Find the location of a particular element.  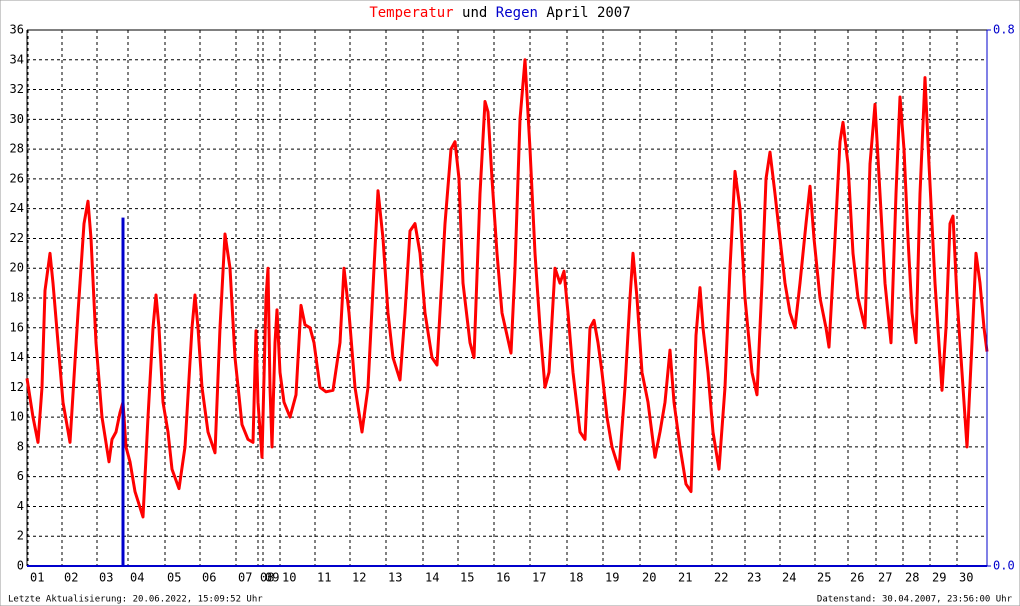

y-tick-label: 26 is located at coordinates (17, 178).